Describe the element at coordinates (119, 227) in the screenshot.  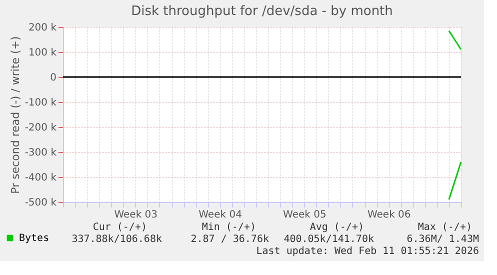
I see `text: Cur (-/+)` at that location.